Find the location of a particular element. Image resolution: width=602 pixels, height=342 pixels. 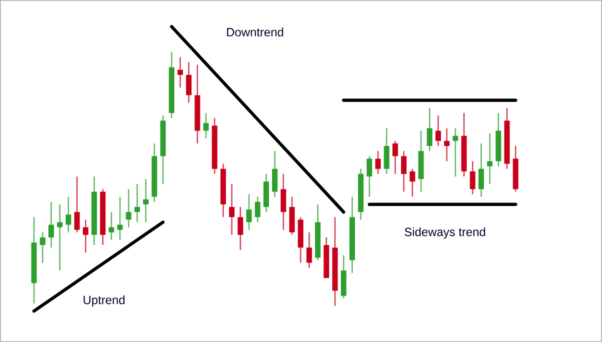

annotation: Sideways trend is located at coordinates (445, 233).